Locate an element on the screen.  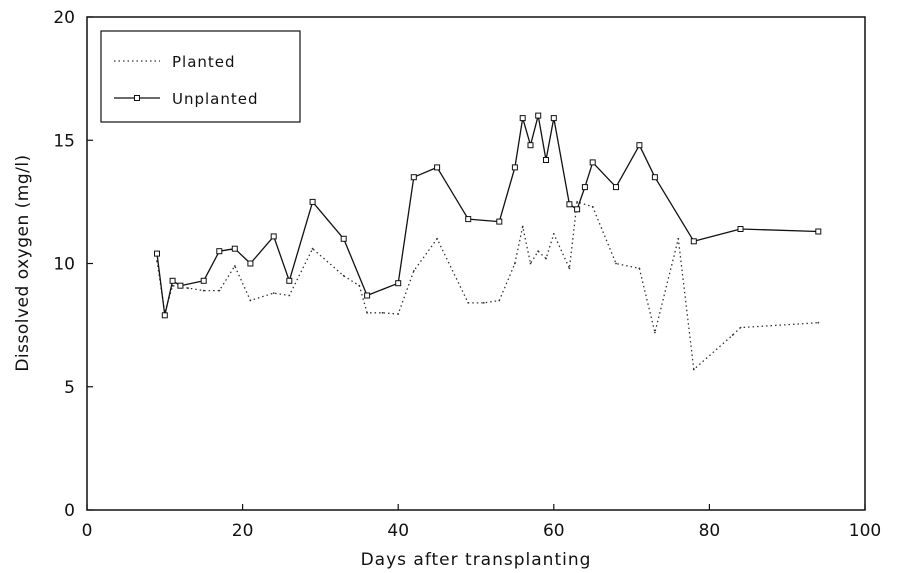
legend: Planted Unplanted is located at coordinates (200, 76).